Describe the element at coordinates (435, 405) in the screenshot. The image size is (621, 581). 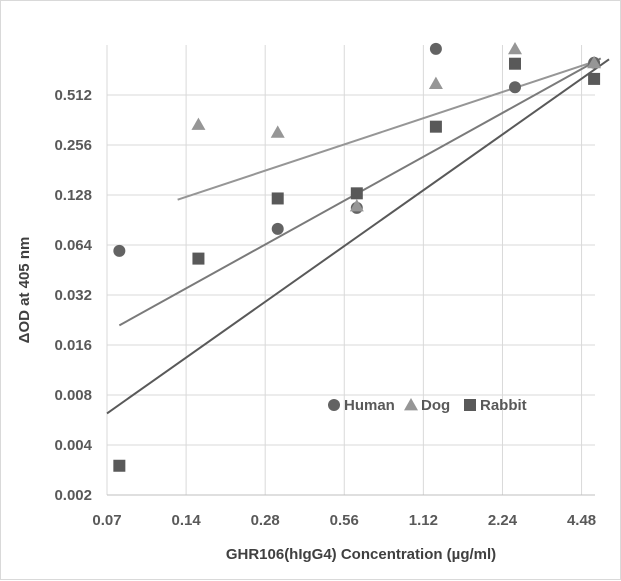
I see `legend-label-dog: Dog` at that location.